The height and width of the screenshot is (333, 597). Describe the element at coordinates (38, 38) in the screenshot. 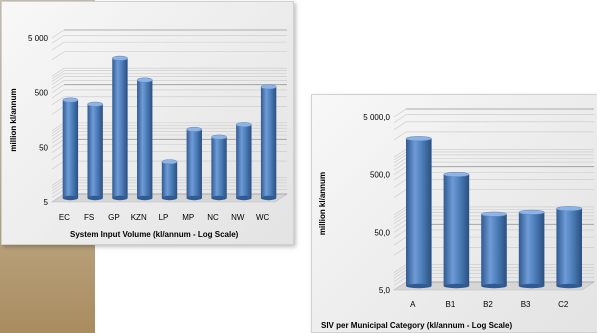

I see `y-tick-label: 5 000` at that location.